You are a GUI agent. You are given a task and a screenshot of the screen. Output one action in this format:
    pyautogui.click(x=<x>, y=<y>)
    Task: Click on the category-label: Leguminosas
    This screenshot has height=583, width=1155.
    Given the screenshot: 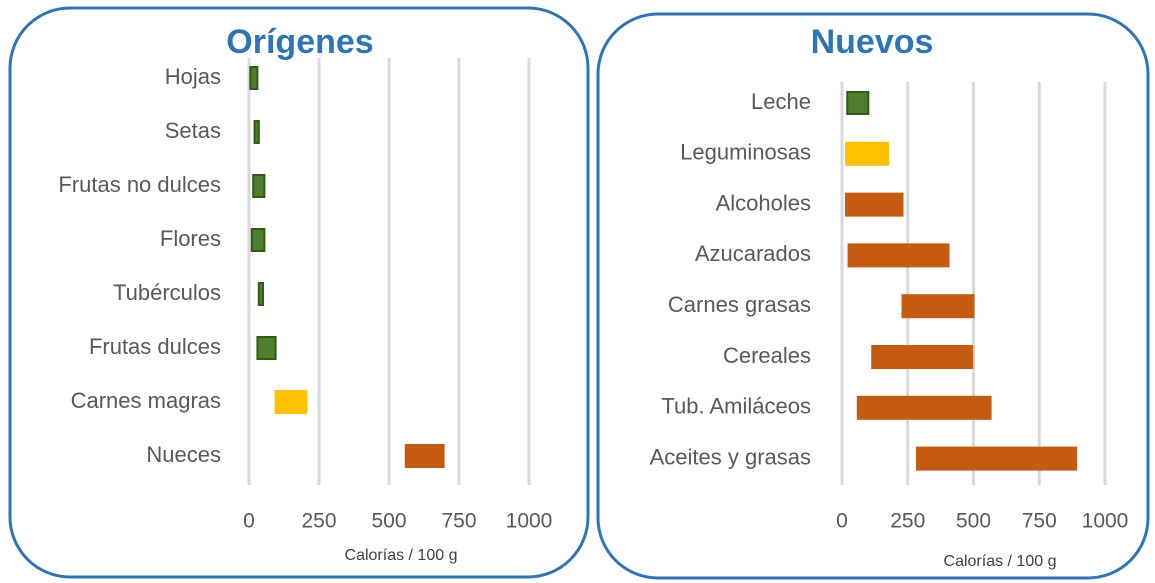 What is the action you would take?
    pyautogui.click(x=745, y=152)
    